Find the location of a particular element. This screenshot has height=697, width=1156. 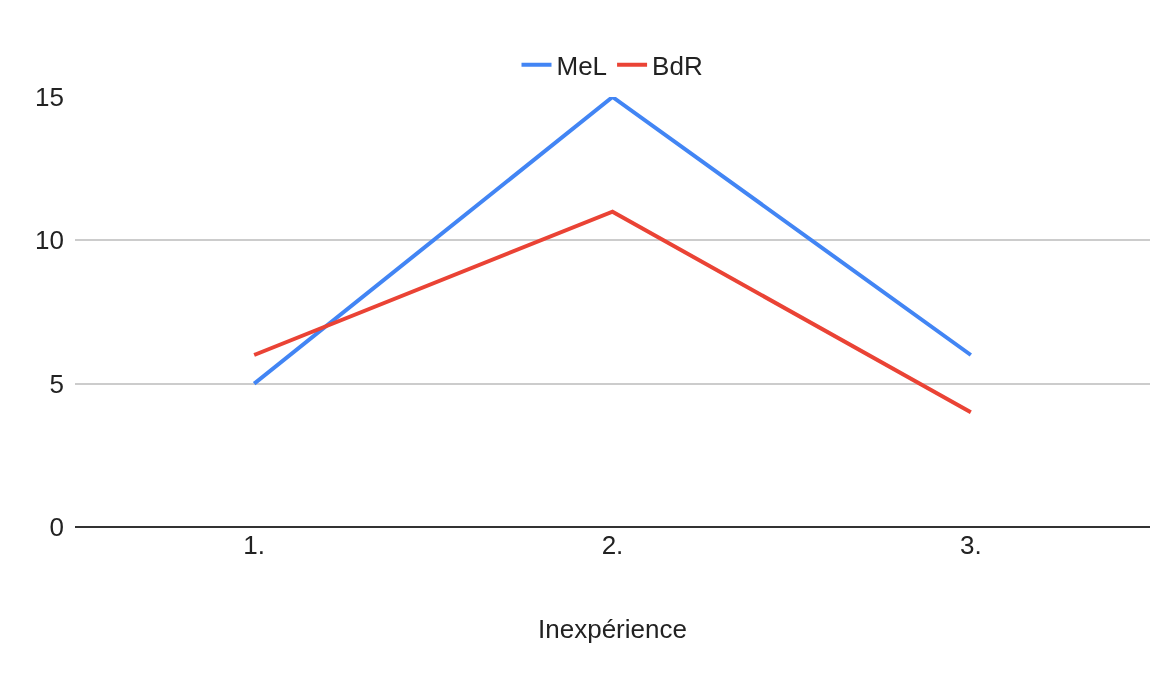

y-tick-label: 5 is located at coordinates (56, 383).